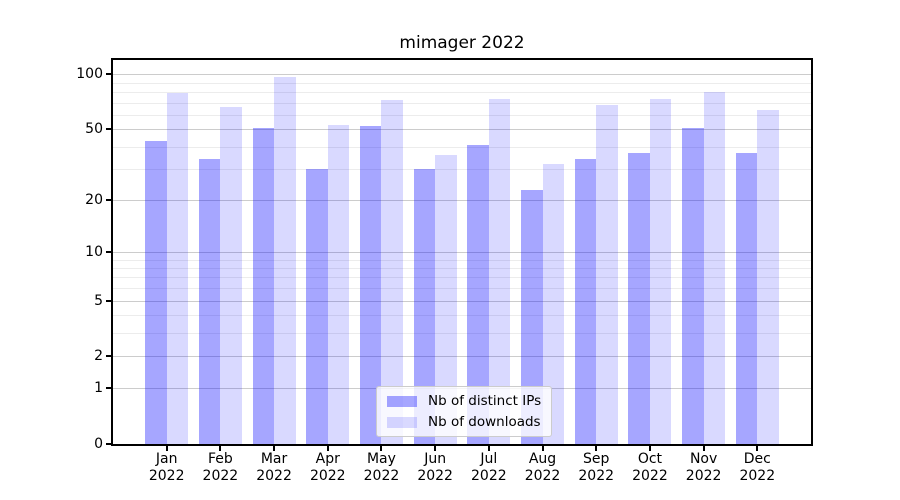 The height and width of the screenshot is (500, 900). What do you see at coordinates (650, 467) in the screenshot?
I see `x-tick-label: Oct 2022` at bounding box center [650, 467].